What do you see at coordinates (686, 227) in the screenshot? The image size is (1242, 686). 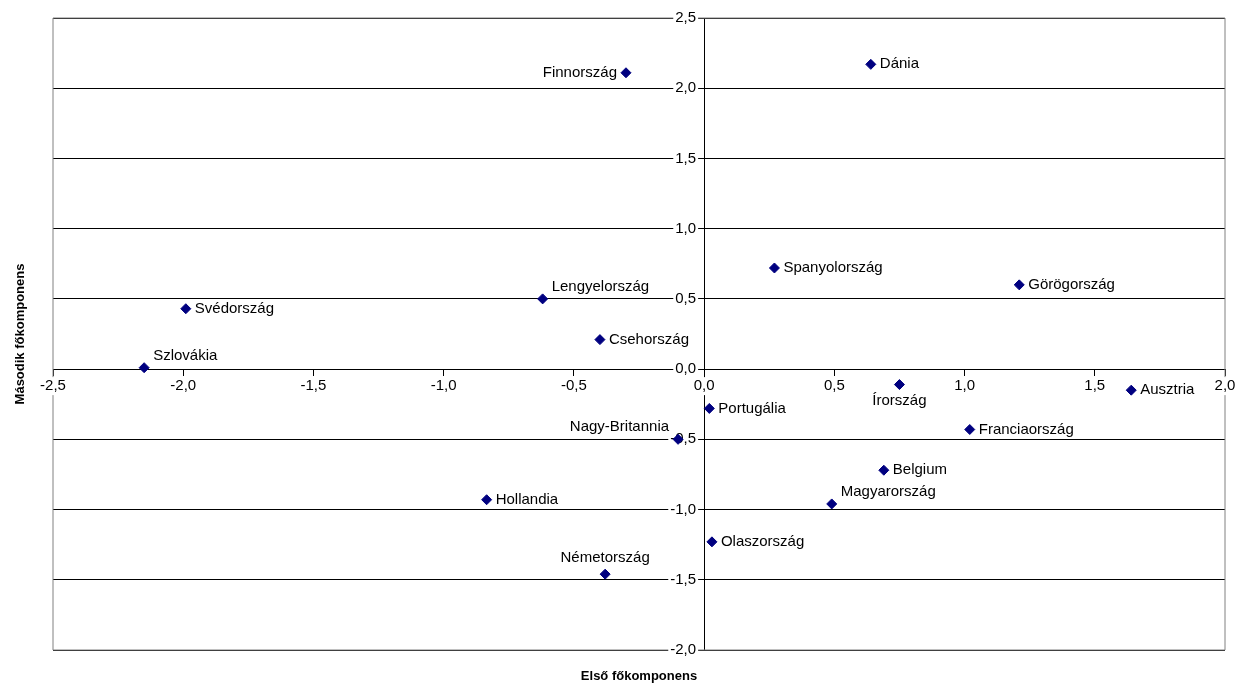 I see `y-tick-label: 1,0` at bounding box center [686, 227].